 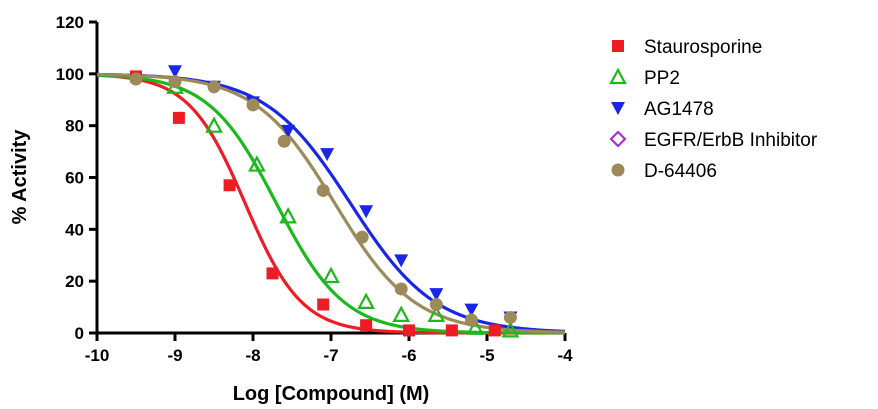 I want to click on y-tick-label: 120, so click(x=70, y=22).